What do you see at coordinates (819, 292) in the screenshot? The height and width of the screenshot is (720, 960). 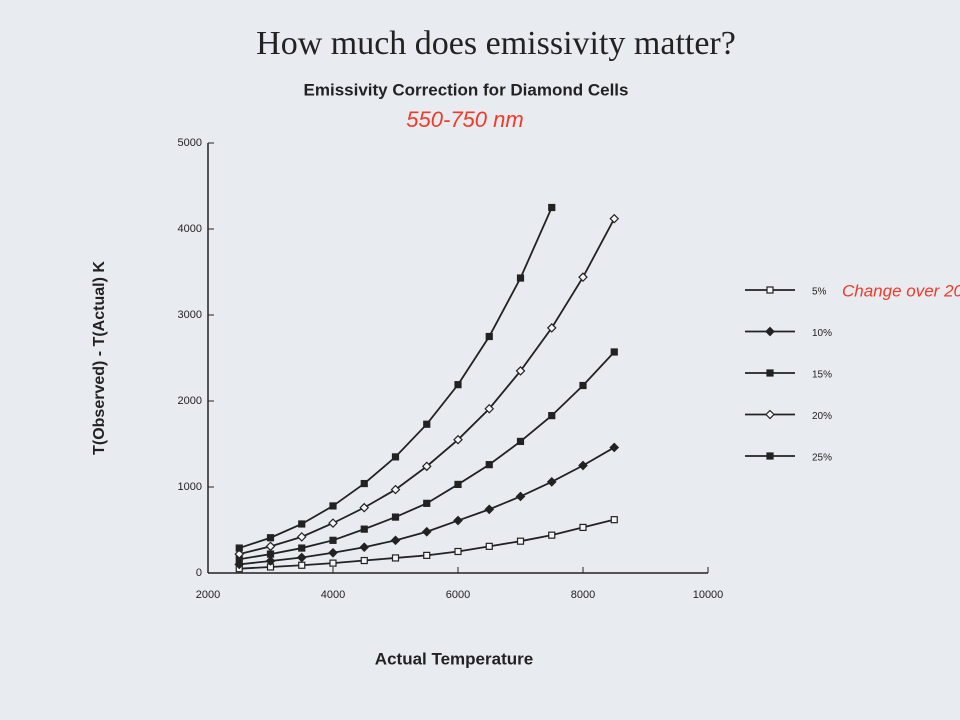 I see `legend-label: 5%` at bounding box center [819, 292].